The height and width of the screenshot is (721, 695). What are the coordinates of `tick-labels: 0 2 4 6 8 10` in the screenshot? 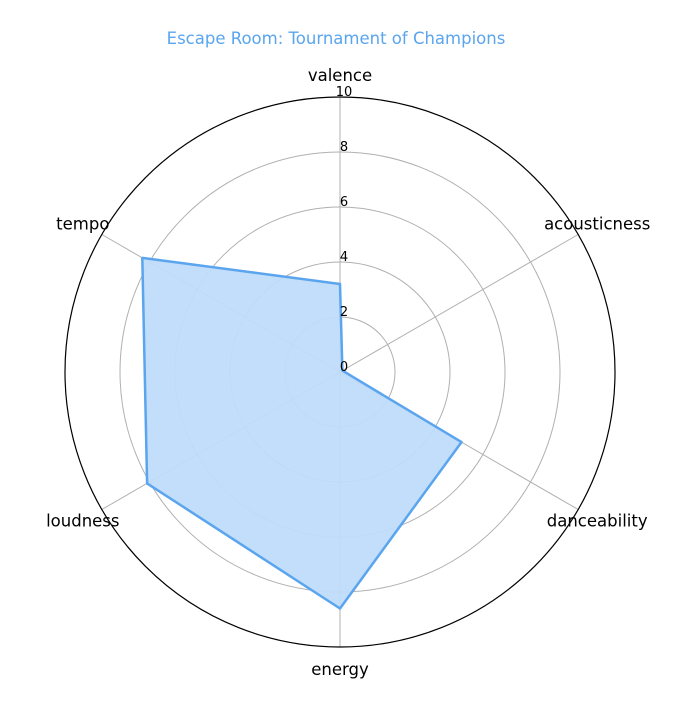 It's located at (344, 230).